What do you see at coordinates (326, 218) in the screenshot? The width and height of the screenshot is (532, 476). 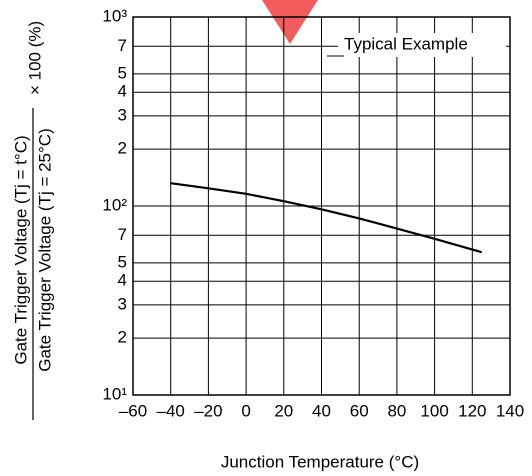 I see `data-line` at bounding box center [326, 218].